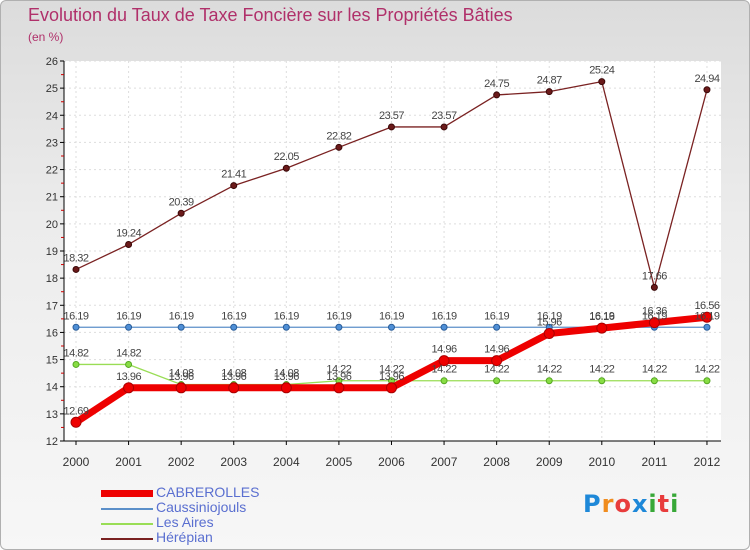  What do you see at coordinates (233, 175) in the screenshot?
I see `data-label: 21.41` at bounding box center [233, 175].